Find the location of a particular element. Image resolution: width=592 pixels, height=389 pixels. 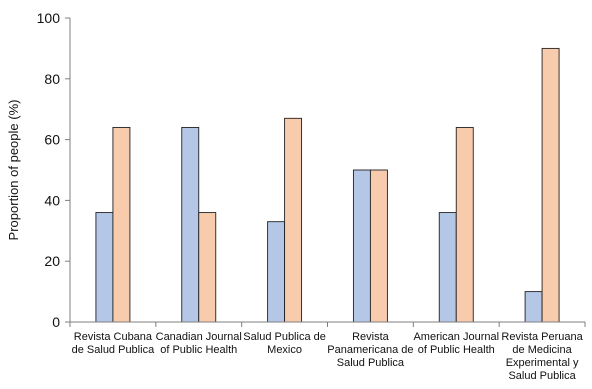

y-tick-label: 100 is located at coordinates (49, 18).